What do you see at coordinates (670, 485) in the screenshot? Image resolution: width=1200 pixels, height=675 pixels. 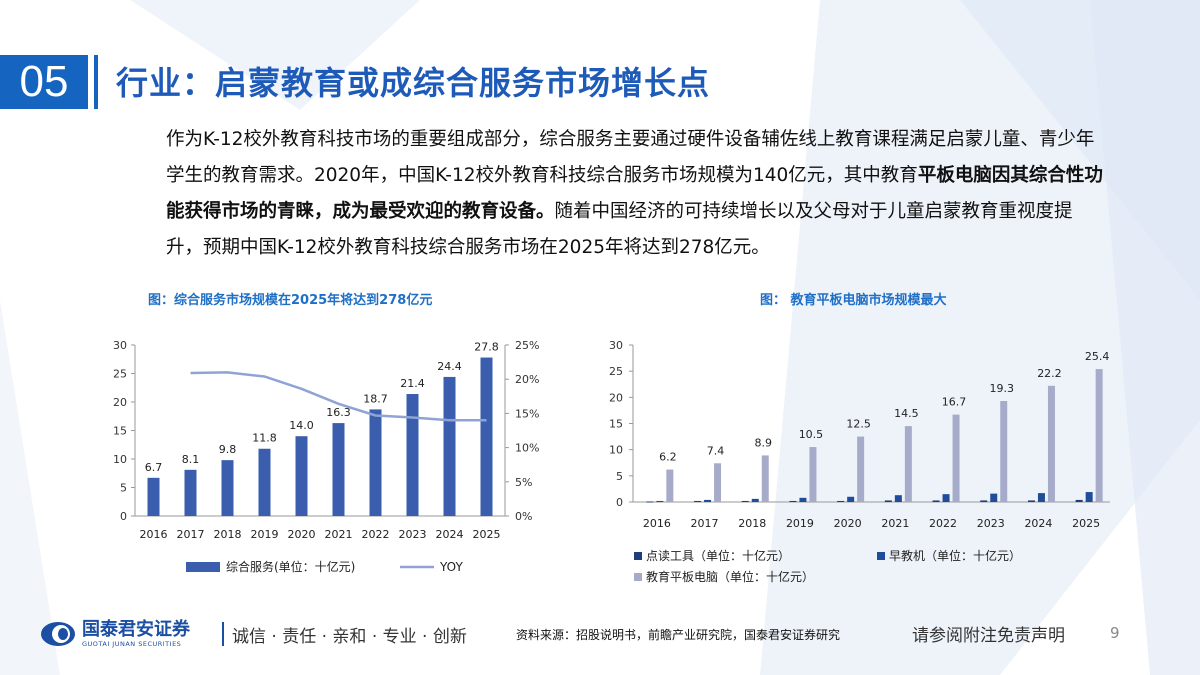 I see `bar-s2-2016` at bounding box center [670, 485].